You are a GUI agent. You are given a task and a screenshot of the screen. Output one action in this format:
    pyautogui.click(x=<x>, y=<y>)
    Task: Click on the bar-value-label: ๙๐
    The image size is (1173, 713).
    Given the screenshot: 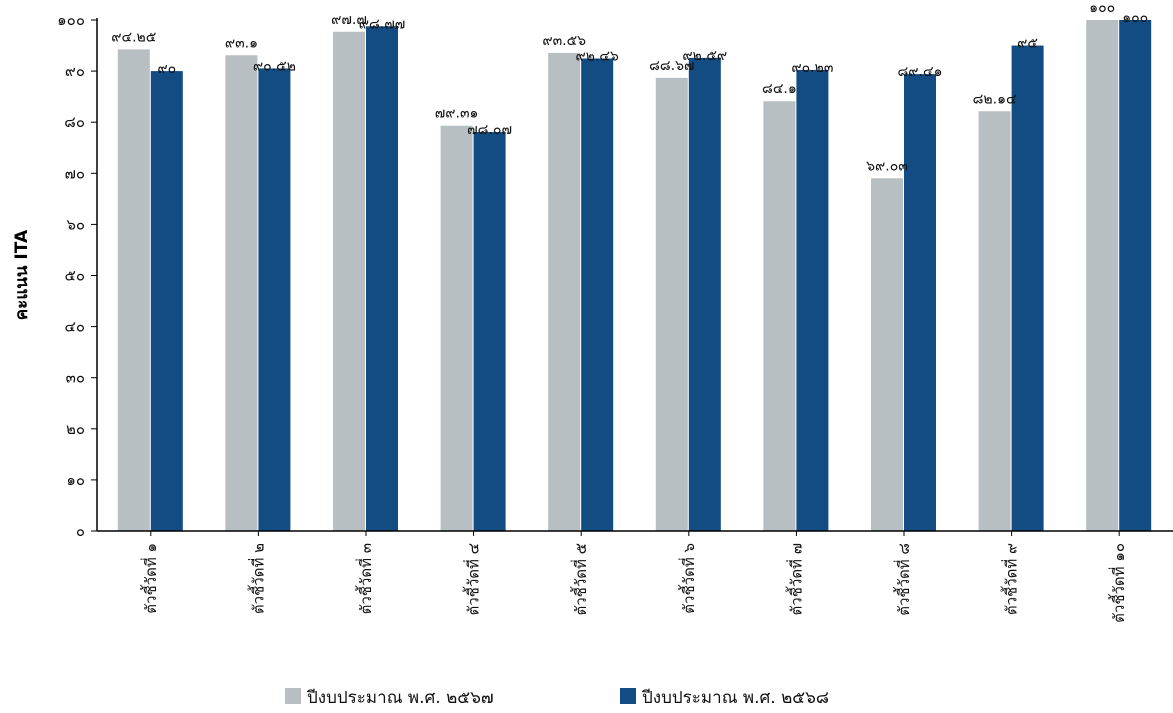 What is the action you would take?
    pyautogui.click(x=166, y=69)
    